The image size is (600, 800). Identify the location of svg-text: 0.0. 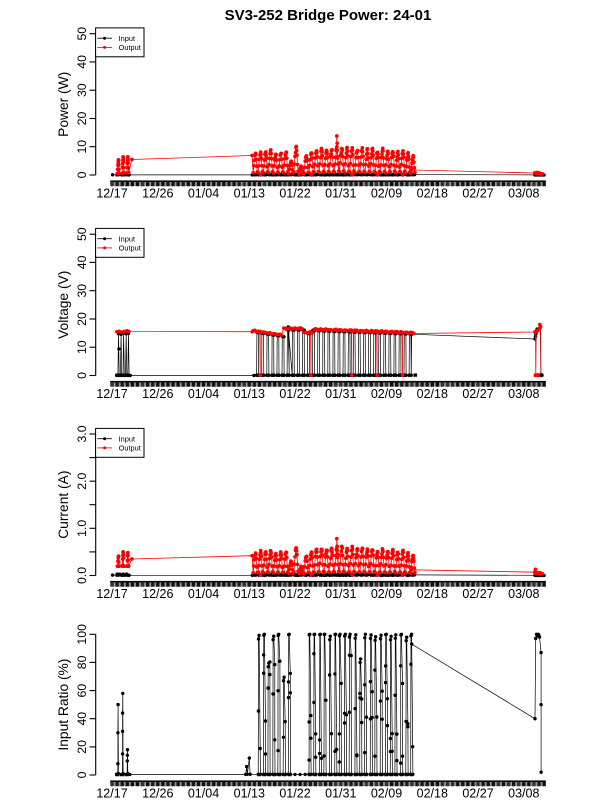
(82, 575).